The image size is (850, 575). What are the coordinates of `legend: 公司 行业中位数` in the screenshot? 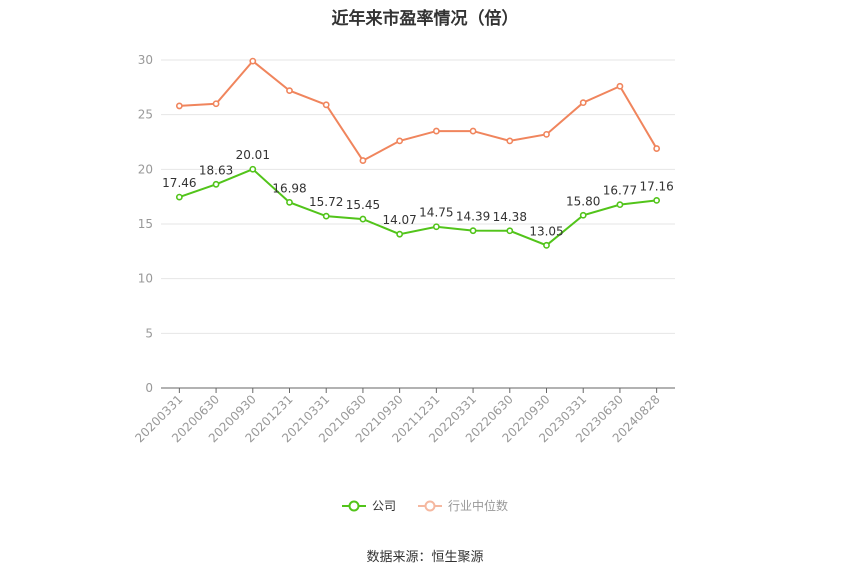 It's located at (425, 505).